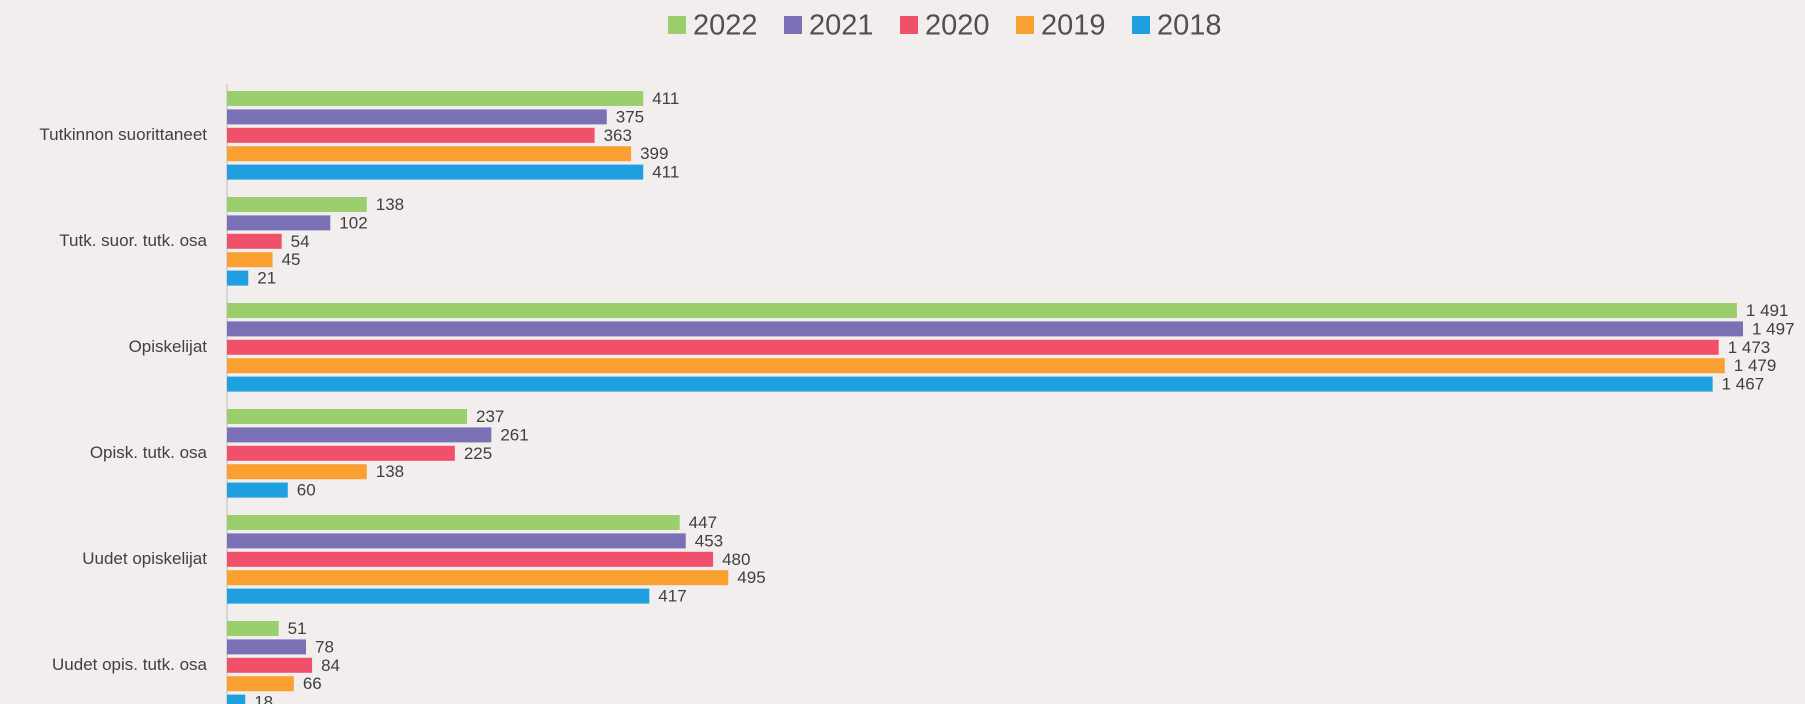  I want to click on category-label: Tutk. suor. tutk. osa, so click(133, 240).